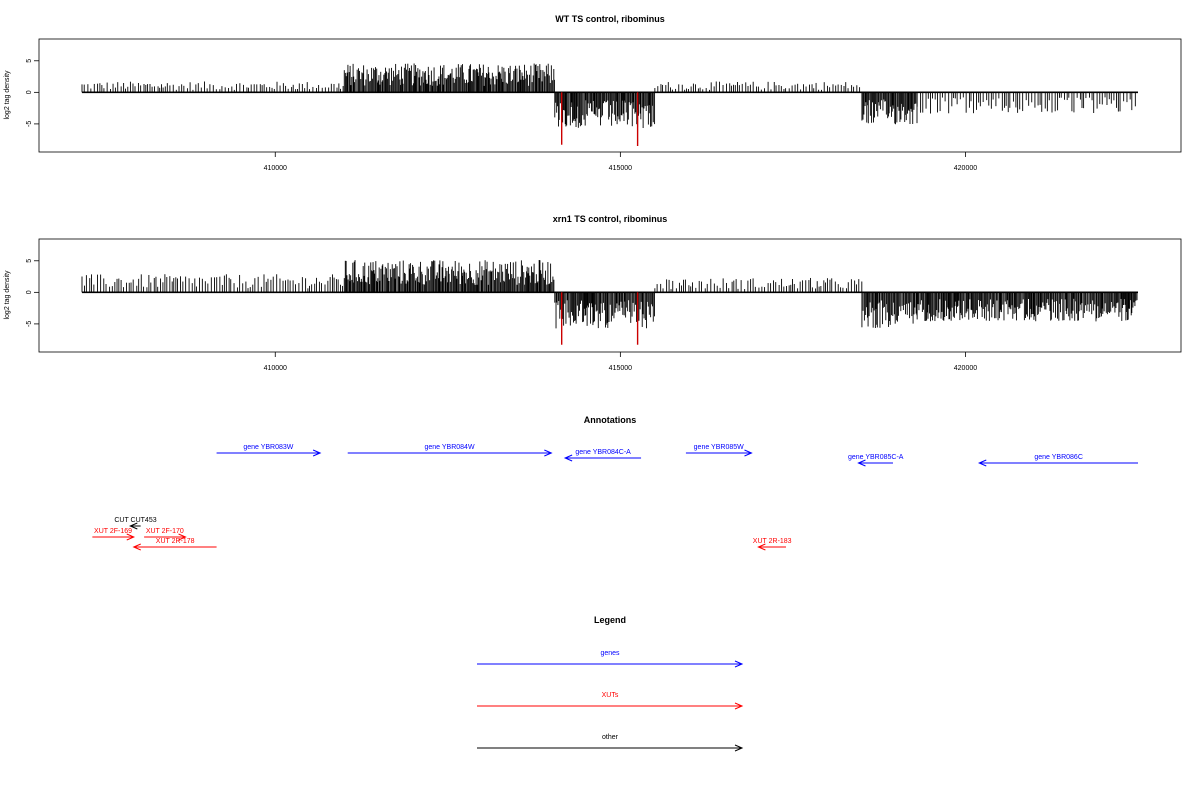 Image resolution: width=1200 pixels, height=805 pixels. I want to click on feature-label: XUT 2R-183, so click(772, 541).